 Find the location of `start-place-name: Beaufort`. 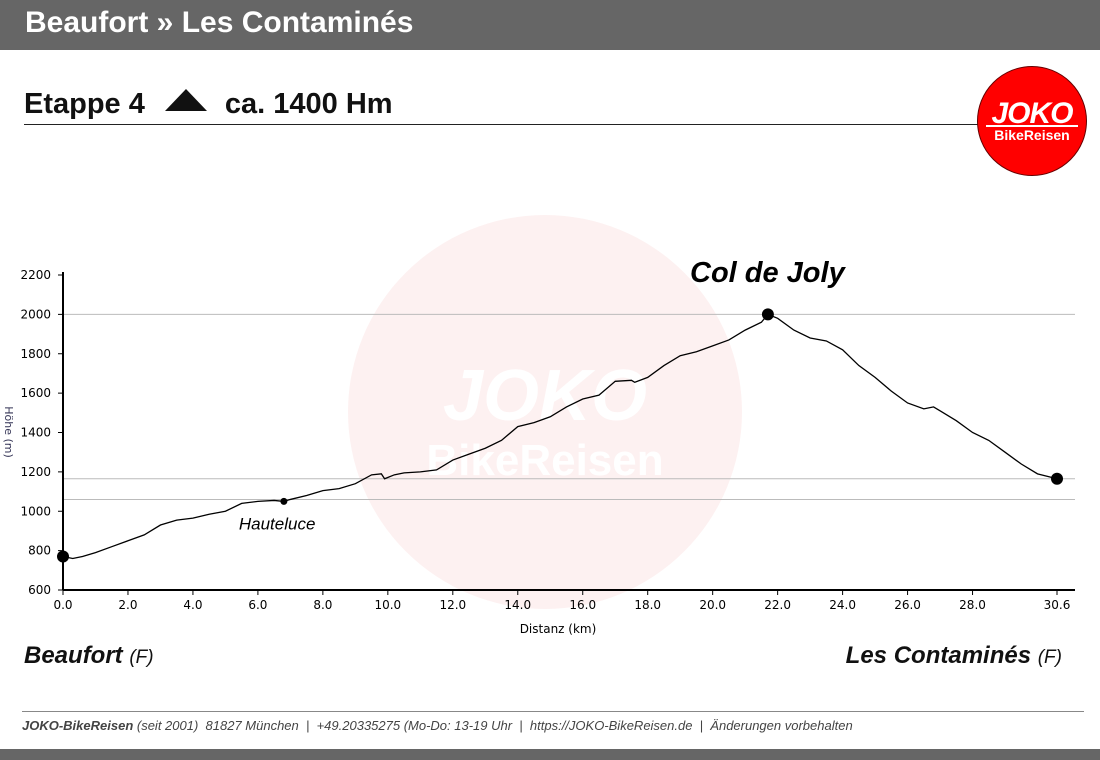

start-place-name: Beaufort is located at coordinates (73, 655).